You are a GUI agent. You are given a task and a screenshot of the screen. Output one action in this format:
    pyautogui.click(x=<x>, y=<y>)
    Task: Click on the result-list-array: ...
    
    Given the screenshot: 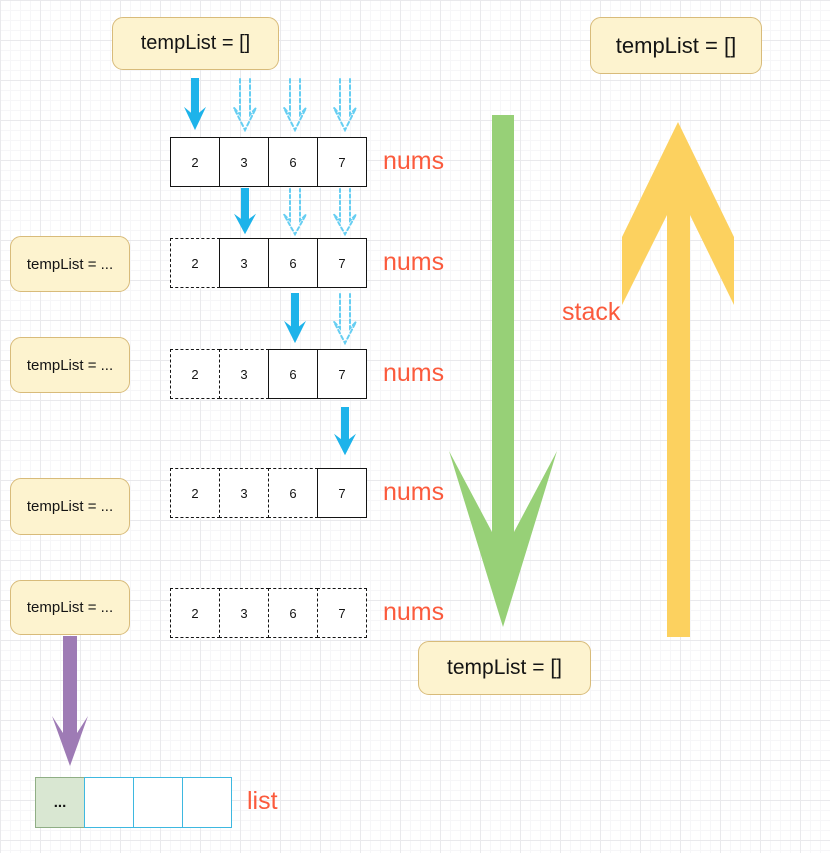 What is the action you would take?
    pyautogui.click(x=133, y=802)
    